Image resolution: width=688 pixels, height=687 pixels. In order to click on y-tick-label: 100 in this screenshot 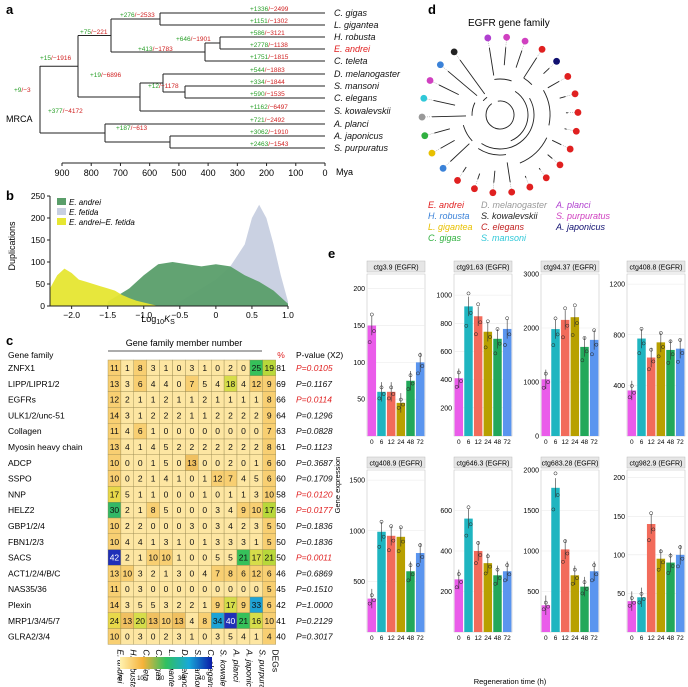, I will do `click(38, 262)`.